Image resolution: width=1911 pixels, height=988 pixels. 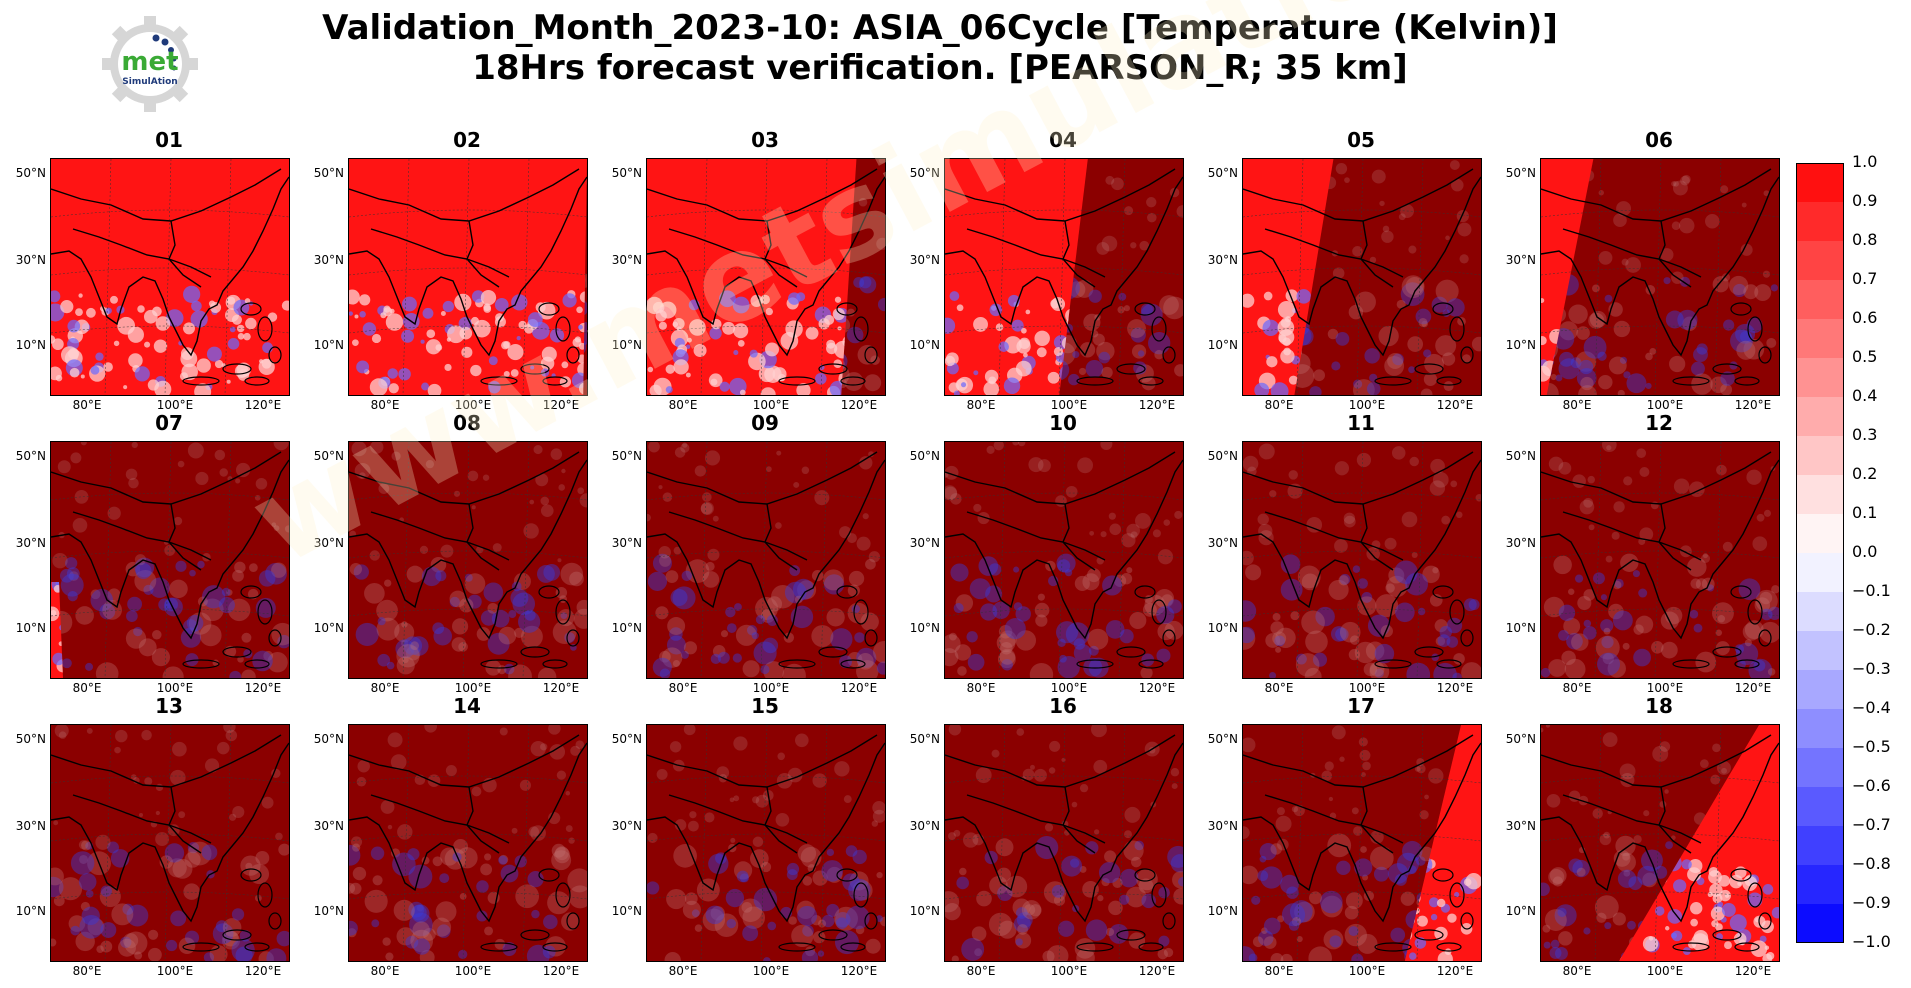 I want to click on panel-title: 05, so click(x=1361, y=140).